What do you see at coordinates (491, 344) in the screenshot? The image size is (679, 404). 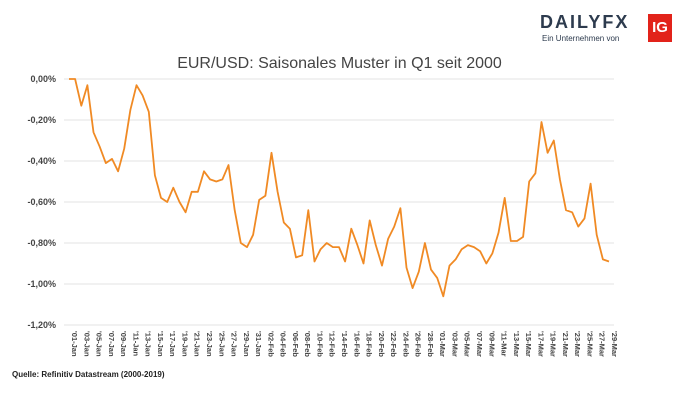 I see `x-tick-label: '09-Mar` at bounding box center [491, 344].